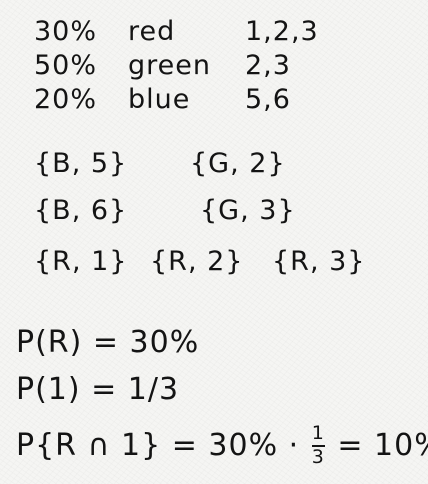  I want to click on equation-rhs: = 10%, so click(382, 445).